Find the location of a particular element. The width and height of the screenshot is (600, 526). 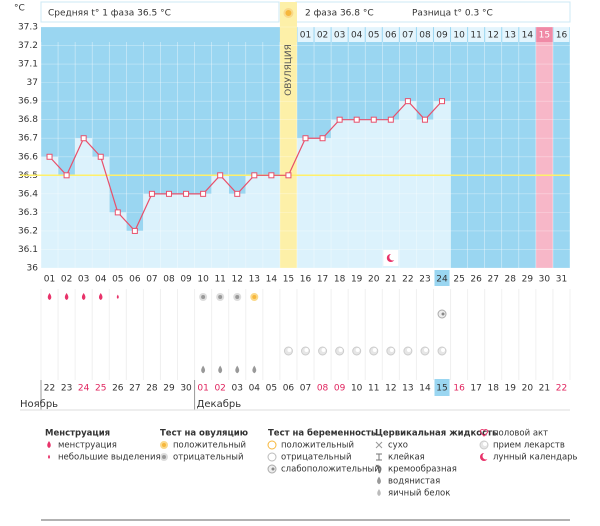

luteal-day: 06 is located at coordinates (391, 36).